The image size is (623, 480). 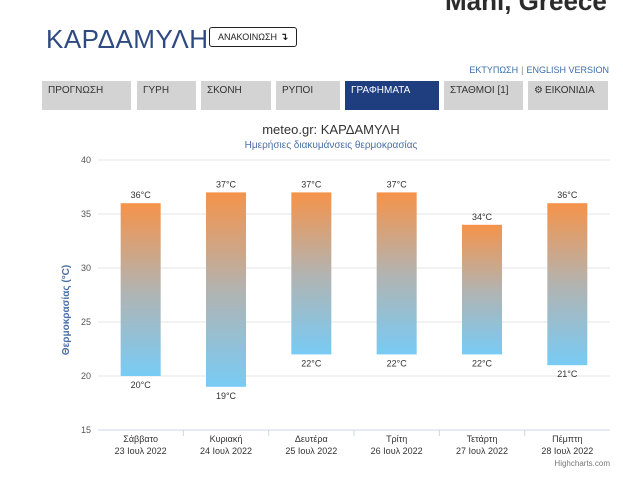 I want to click on print-link: ΕΚΤΥΠΩΣΗ, so click(x=494, y=70).